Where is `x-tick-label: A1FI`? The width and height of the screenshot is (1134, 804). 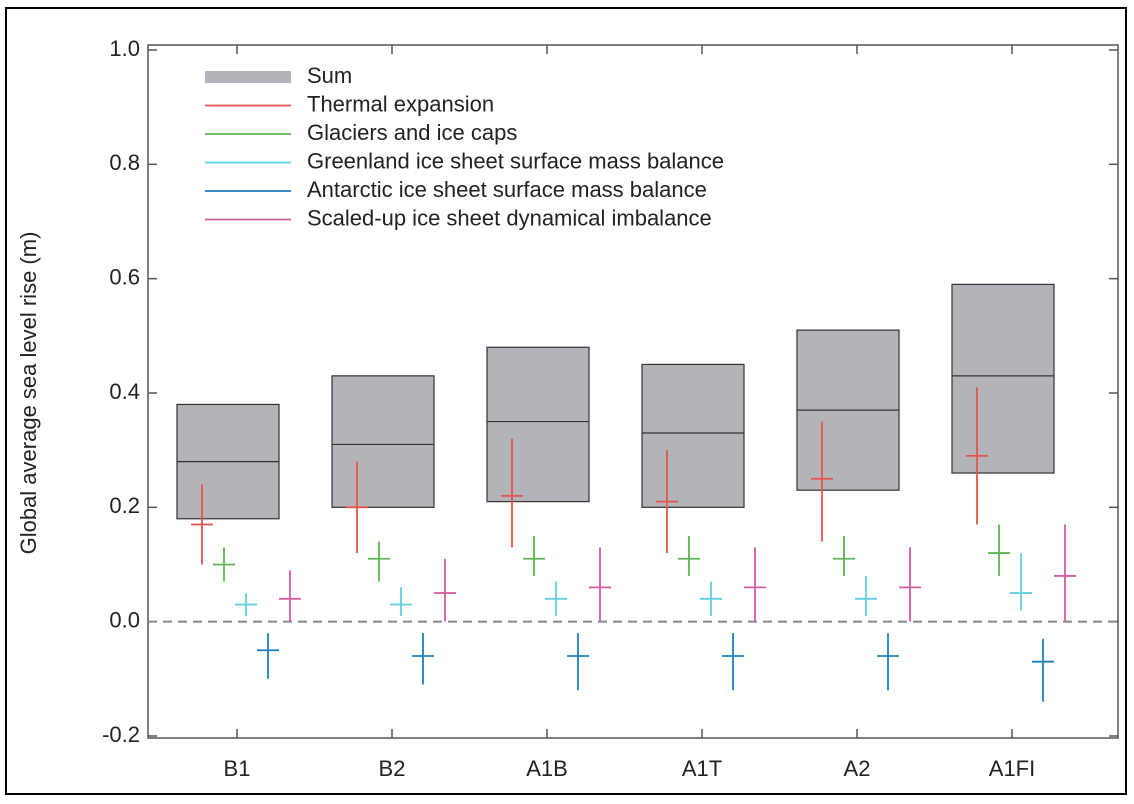 x-tick-label: A1FI is located at coordinates (1012, 768).